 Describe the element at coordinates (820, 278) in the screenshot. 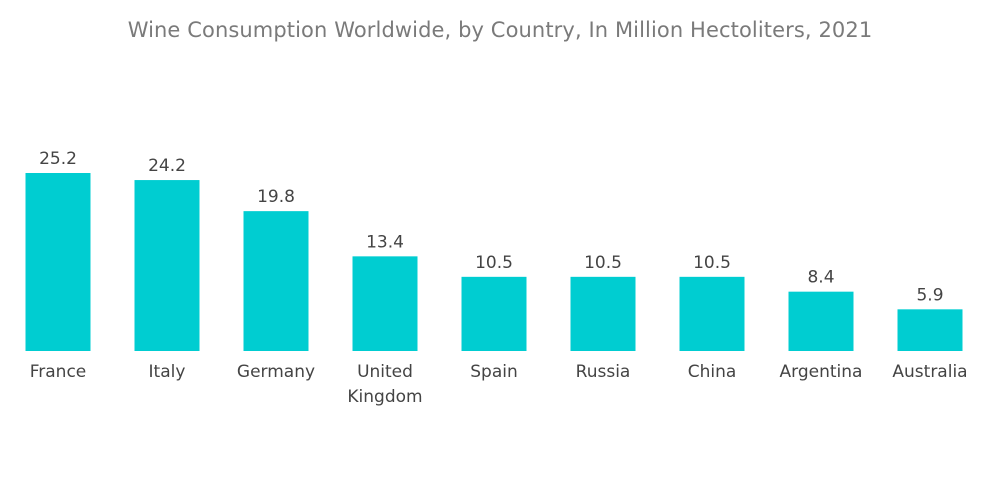

I see `value-label: 8.4` at that location.